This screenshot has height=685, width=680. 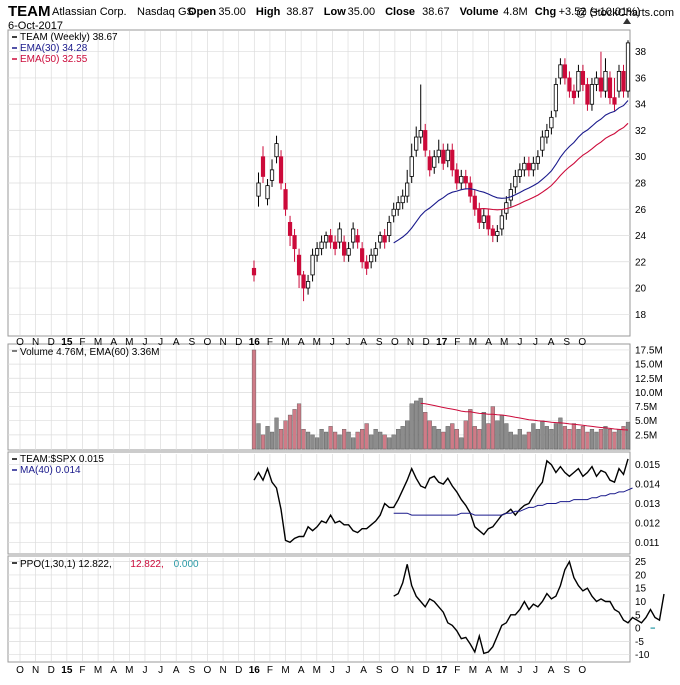 I want to click on company-name: Atlassian Corp., so click(x=89, y=12).